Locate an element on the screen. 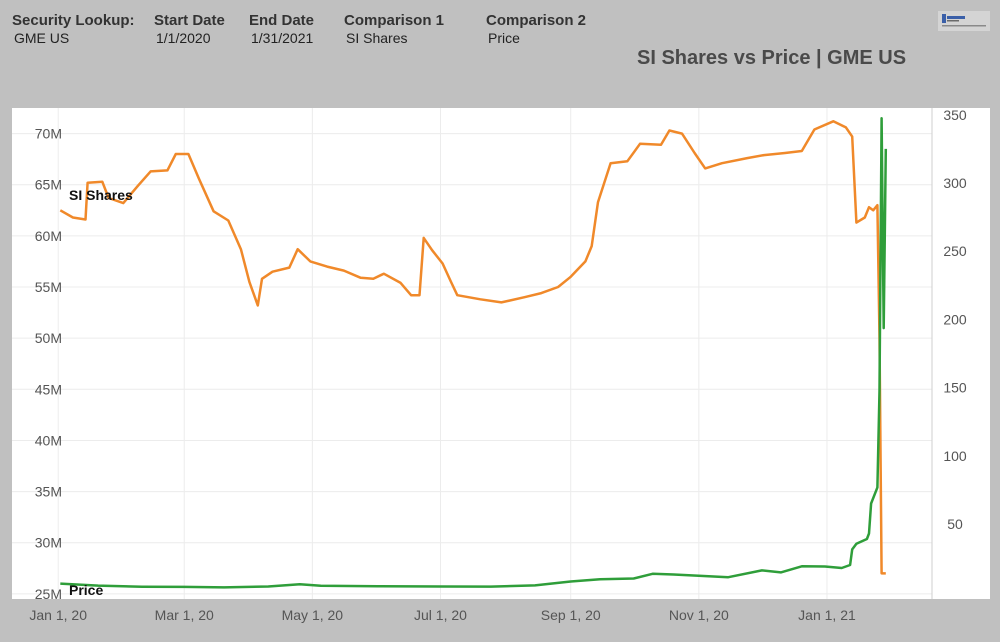 The width and height of the screenshot is (1000, 642). x-tick-label: Sep 1, 20 is located at coordinates (571, 615).